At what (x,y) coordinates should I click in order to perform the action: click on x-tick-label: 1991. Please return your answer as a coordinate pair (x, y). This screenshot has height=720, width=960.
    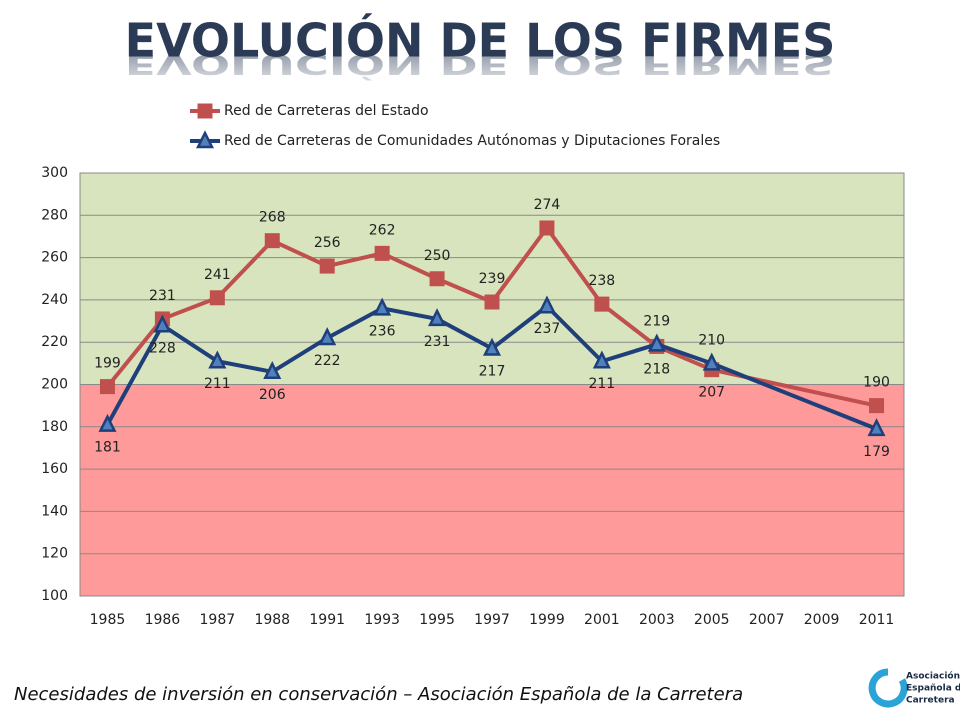
    Looking at the image, I should click on (327, 620).